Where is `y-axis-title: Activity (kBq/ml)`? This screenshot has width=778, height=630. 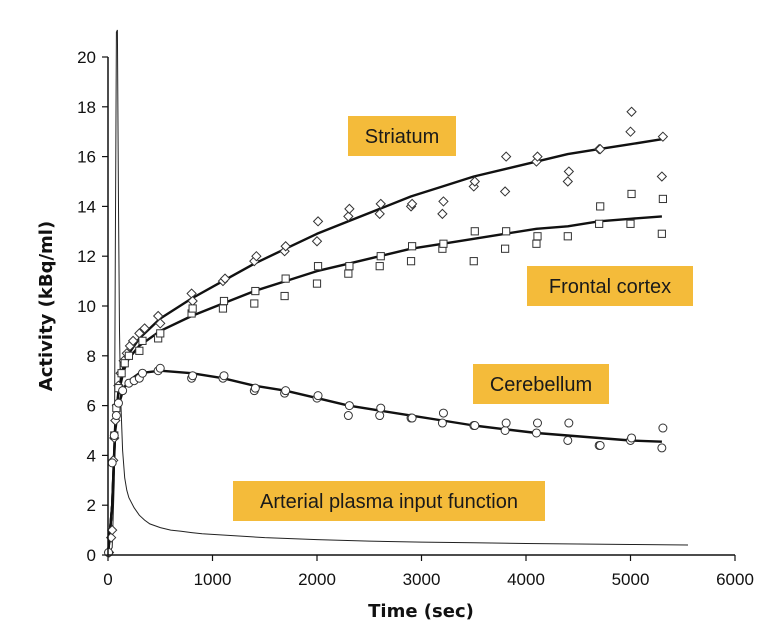 y-axis-title: Activity (kBq/ml) is located at coordinates (46, 306).